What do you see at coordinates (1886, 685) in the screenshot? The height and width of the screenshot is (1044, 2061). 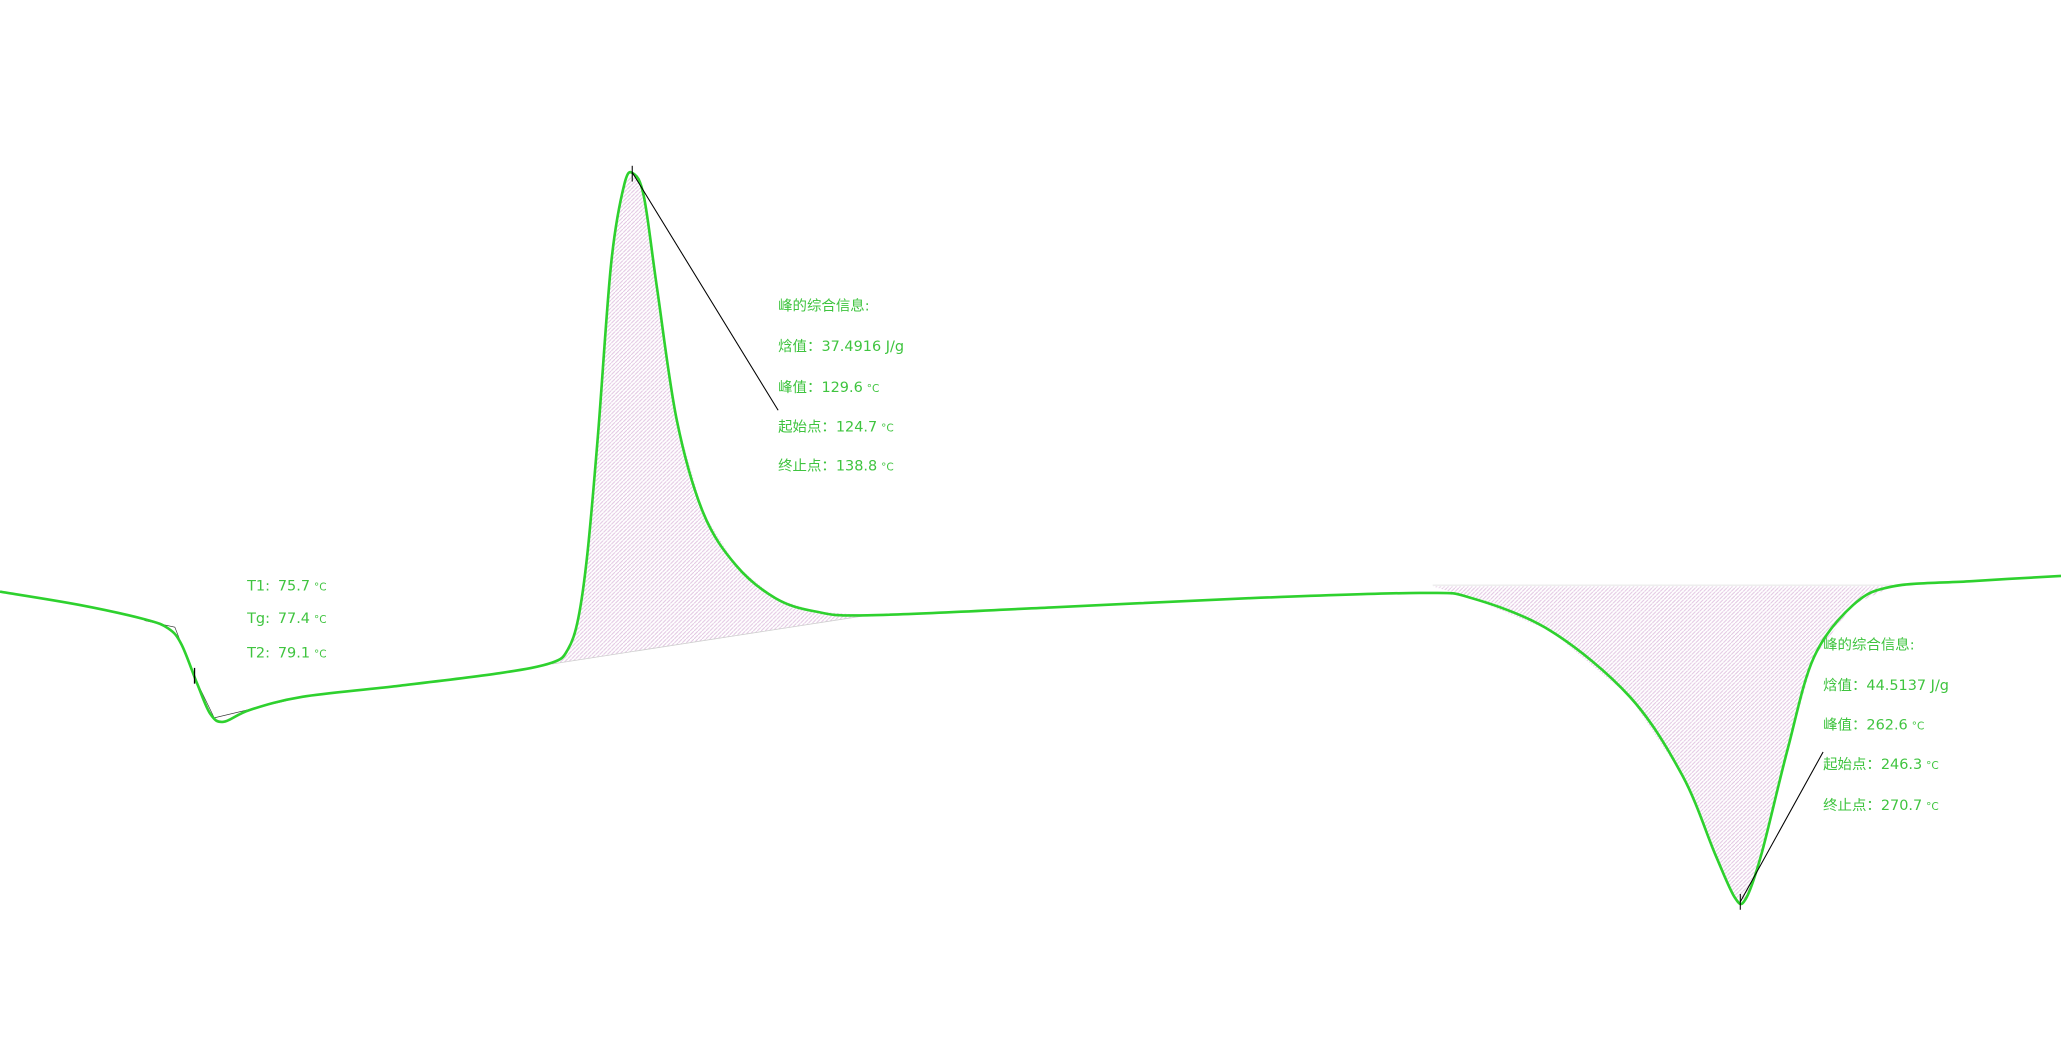 I see `peak2-enthalpy: 焓值：44.5137 J/g` at bounding box center [1886, 685].